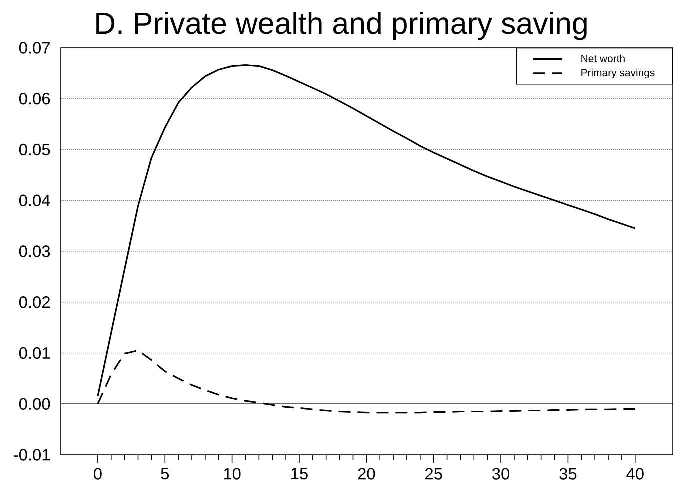 The image size is (683, 484). Describe the element at coordinates (300, 474) in the screenshot. I see `x-tick-label: 15` at that location.